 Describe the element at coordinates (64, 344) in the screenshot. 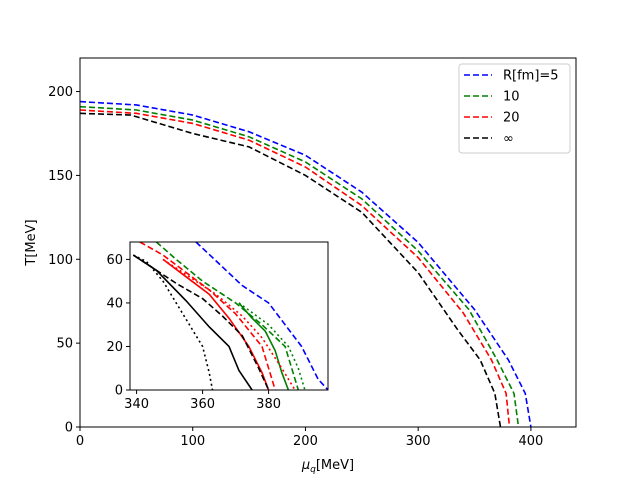

I see `main-y-tick-label: 50` at that location.